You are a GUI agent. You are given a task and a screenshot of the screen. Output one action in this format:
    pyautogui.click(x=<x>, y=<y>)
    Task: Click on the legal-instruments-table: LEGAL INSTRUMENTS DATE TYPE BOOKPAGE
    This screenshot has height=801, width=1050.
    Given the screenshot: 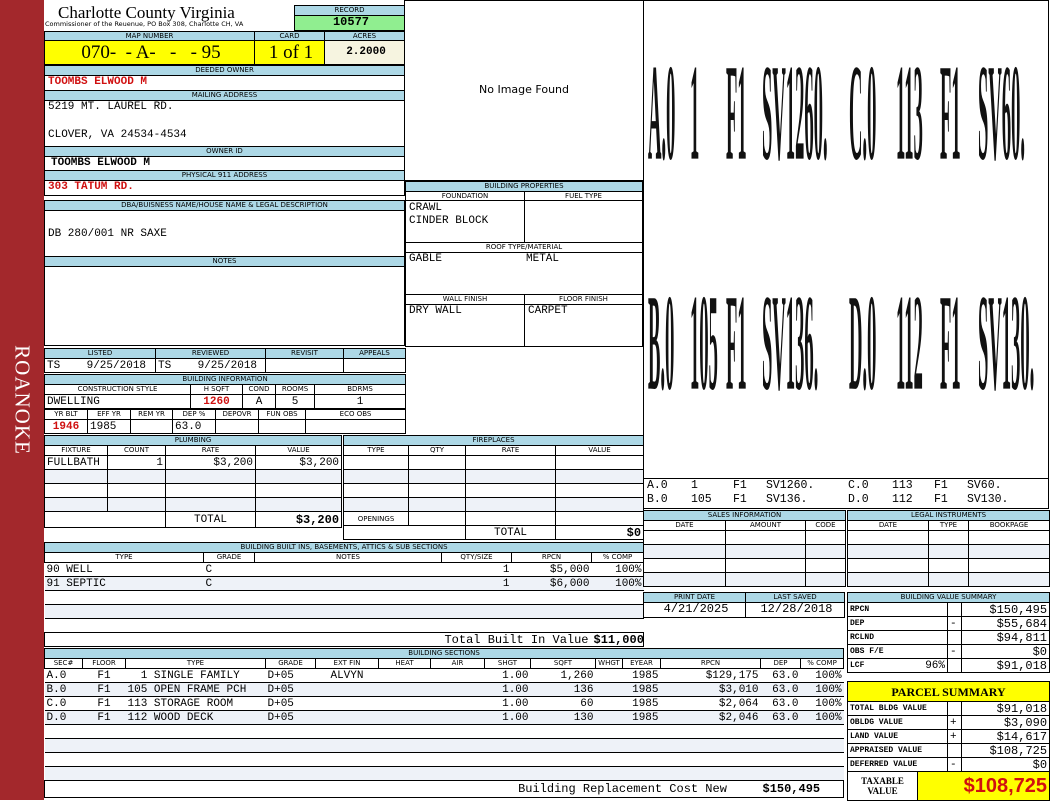 What is the action you would take?
    pyautogui.click(x=948, y=548)
    